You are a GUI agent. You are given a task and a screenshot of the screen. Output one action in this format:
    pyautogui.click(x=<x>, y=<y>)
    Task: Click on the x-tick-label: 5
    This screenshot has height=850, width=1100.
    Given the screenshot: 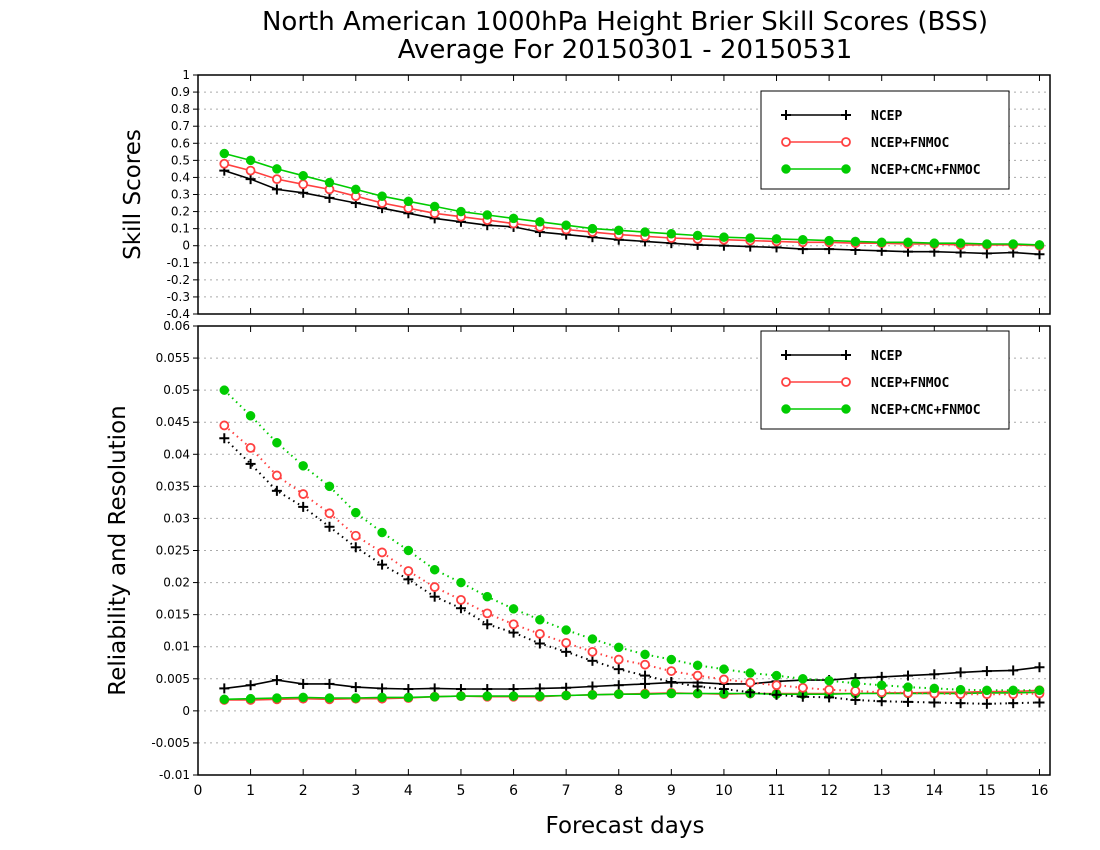 What is the action you would take?
    pyautogui.click(x=461, y=791)
    